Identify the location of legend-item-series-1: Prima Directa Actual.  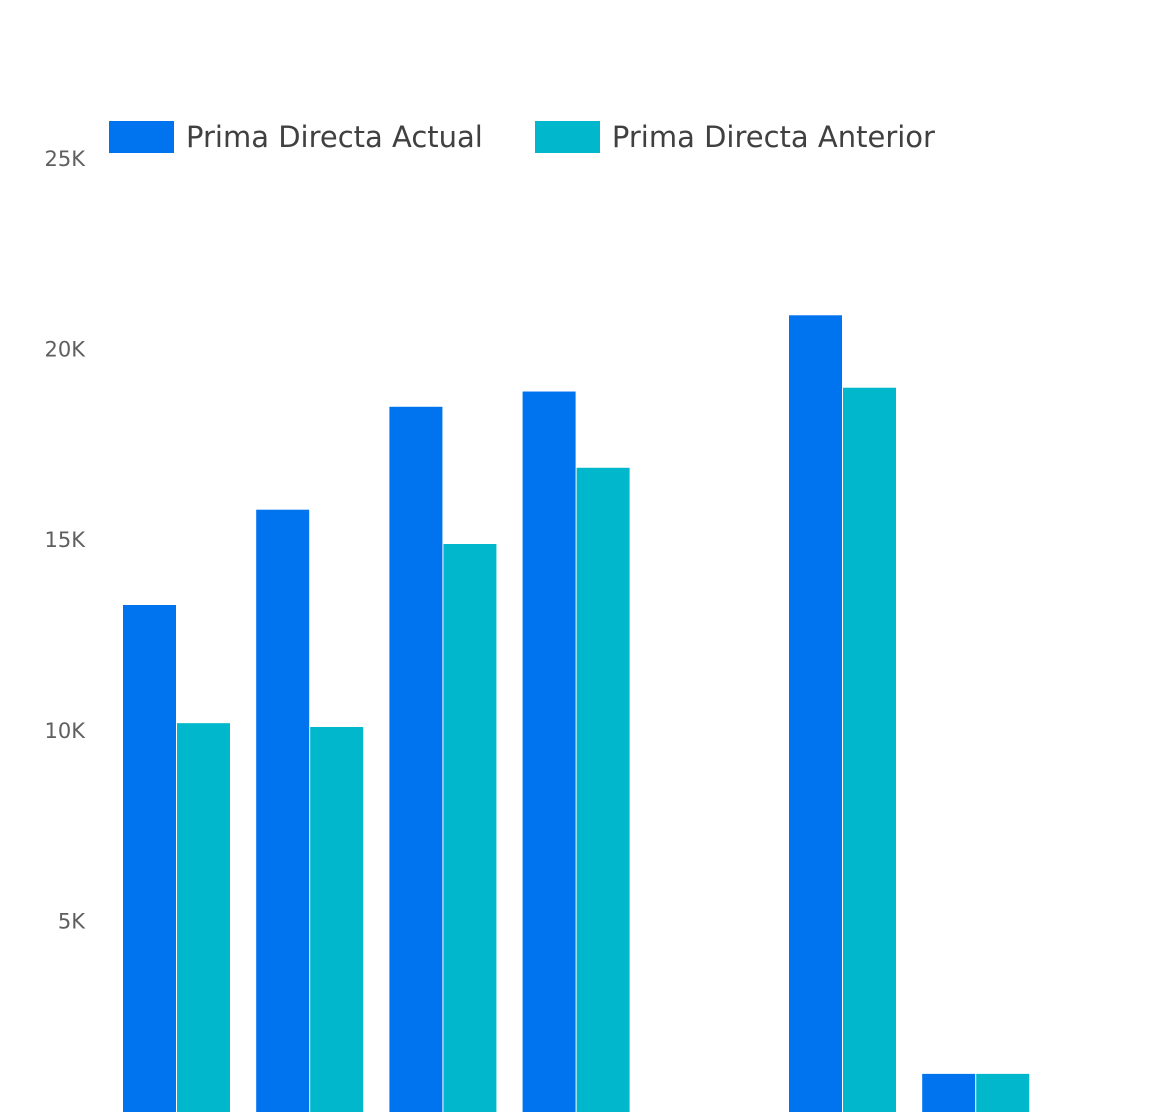
(296, 137).